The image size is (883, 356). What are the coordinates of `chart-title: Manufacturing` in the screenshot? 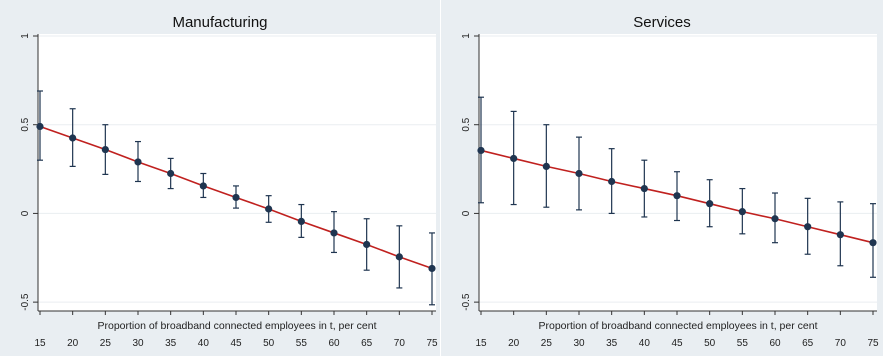 It's located at (219, 22).